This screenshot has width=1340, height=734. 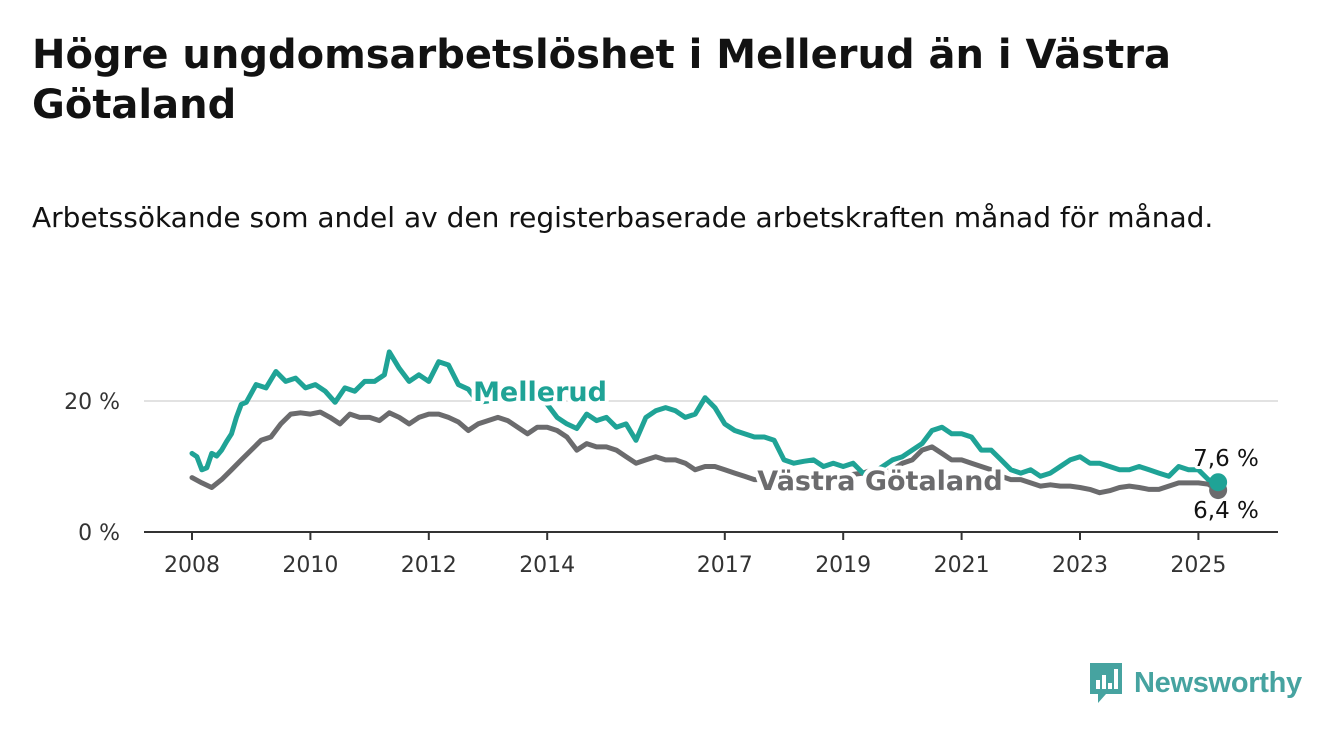 What do you see at coordinates (92, 468) in the screenshot?
I see `y-axis-ticks: 0 % 20 %` at bounding box center [92, 468].